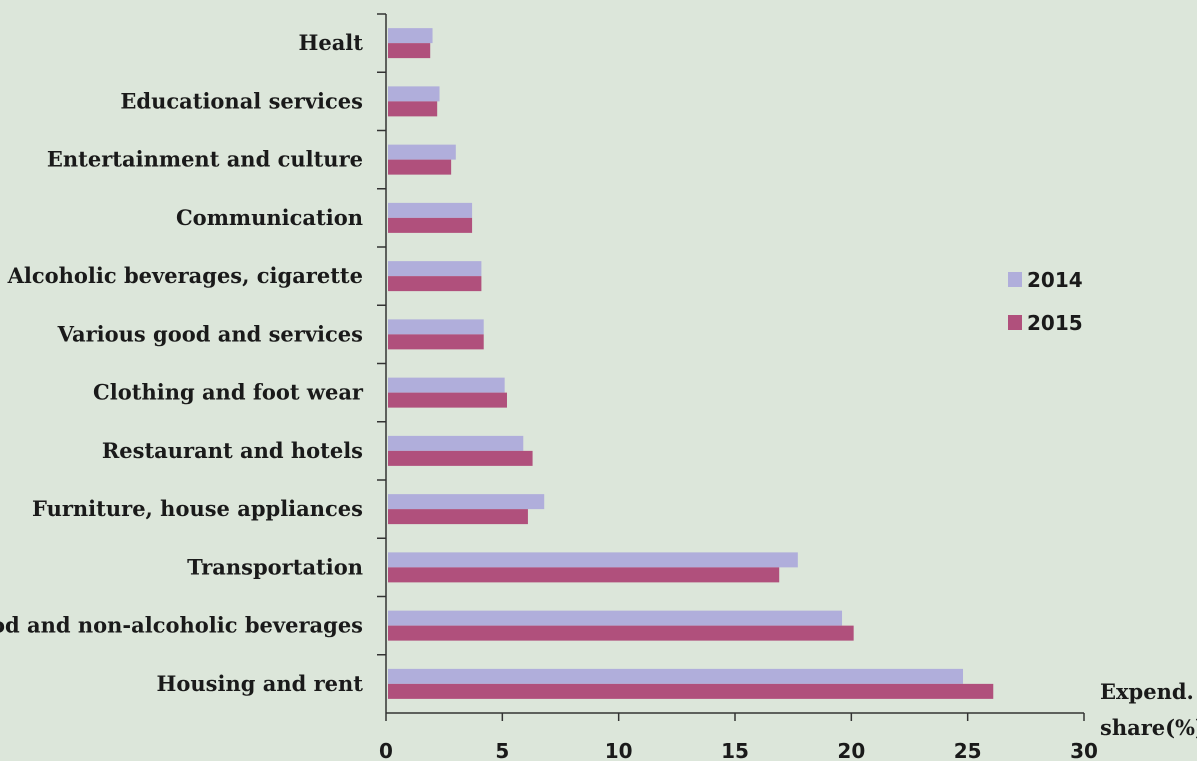 The image size is (1197, 761). Describe the element at coordinates (185, 275) in the screenshot. I see `category-label: Alcoholic beverages, cigarette` at that location.